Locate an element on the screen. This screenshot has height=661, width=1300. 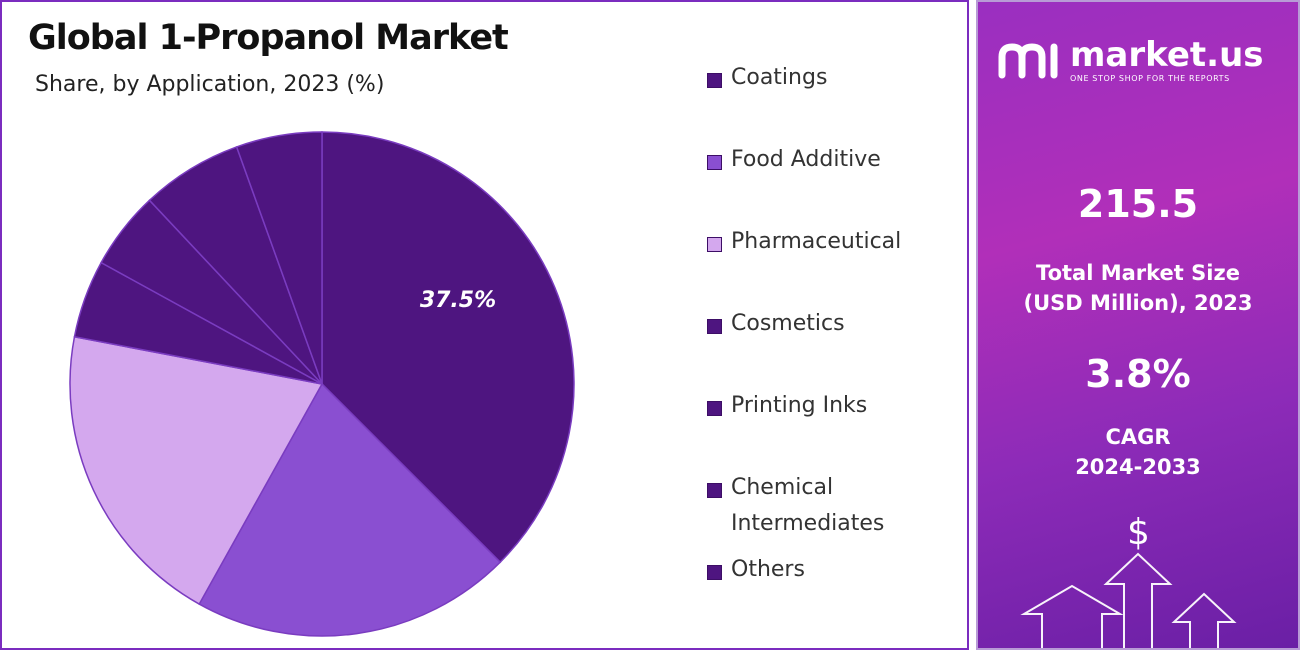
legend-label-line: Food Additive is located at coordinates (806, 159).